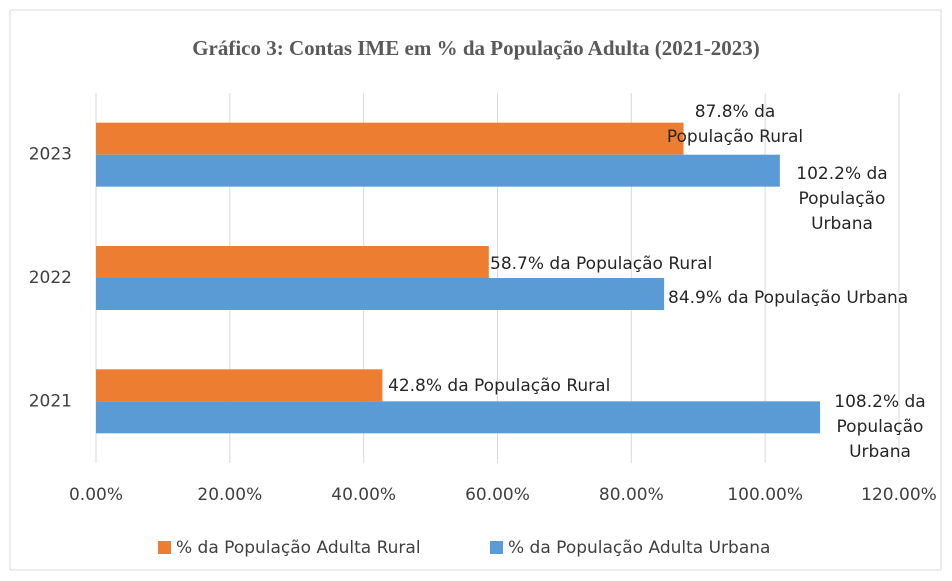 This screenshot has width=952, height=581. What do you see at coordinates (497, 495) in the screenshot?
I see `x-tick-label: 60.00%` at bounding box center [497, 495].